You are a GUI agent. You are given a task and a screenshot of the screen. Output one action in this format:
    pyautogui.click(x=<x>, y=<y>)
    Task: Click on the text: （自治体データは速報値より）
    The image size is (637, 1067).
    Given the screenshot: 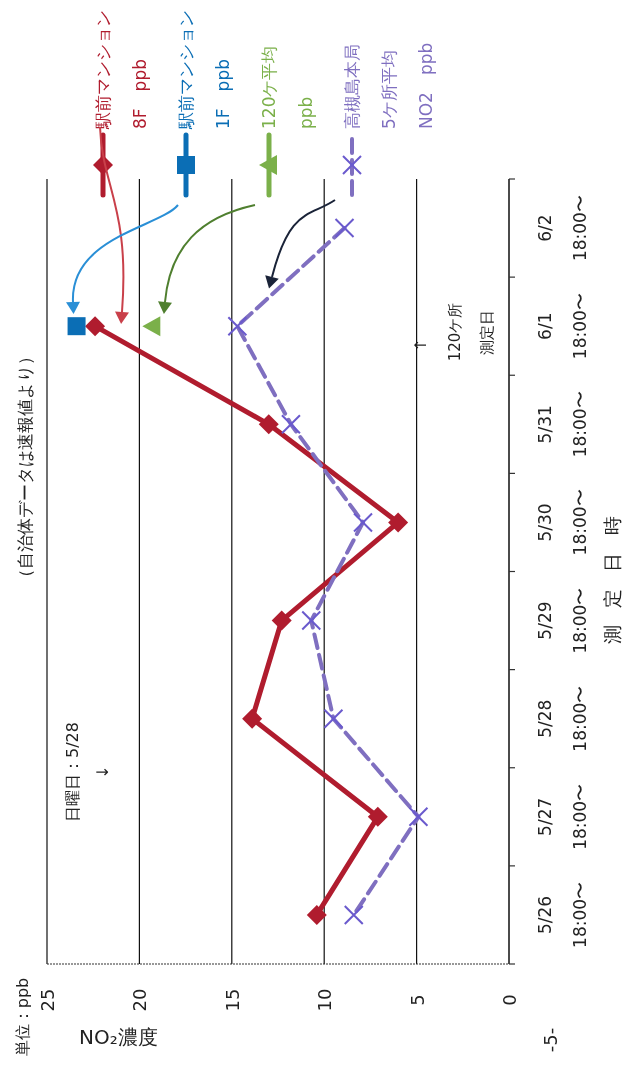 What is the action you would take?
    pyautogui.click(x=25, y=467)
    